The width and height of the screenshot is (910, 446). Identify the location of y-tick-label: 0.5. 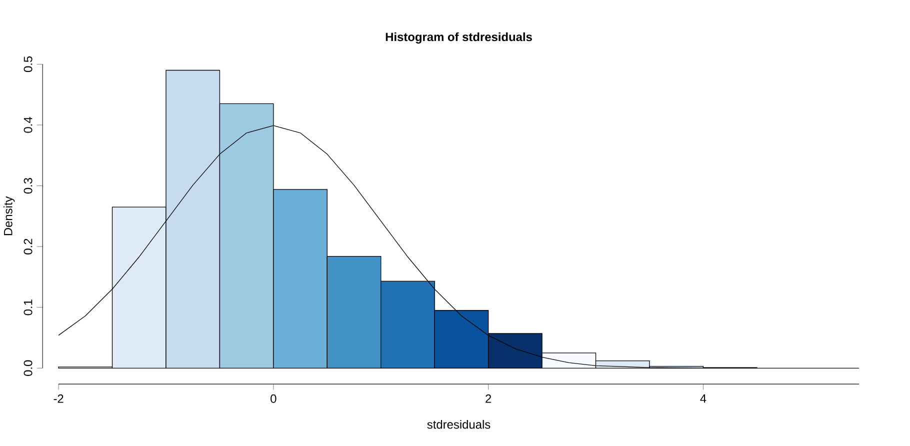
(28, 64).